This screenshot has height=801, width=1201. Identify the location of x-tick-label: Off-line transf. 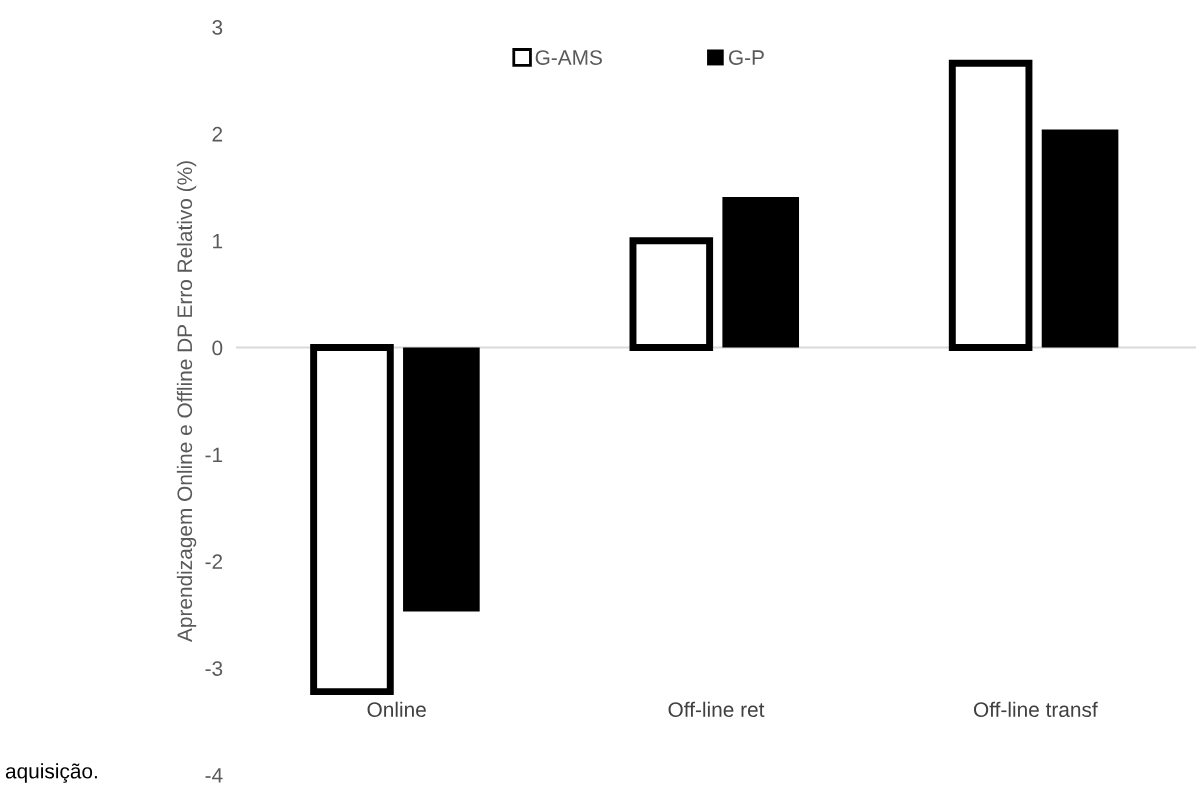
(1035, 709).